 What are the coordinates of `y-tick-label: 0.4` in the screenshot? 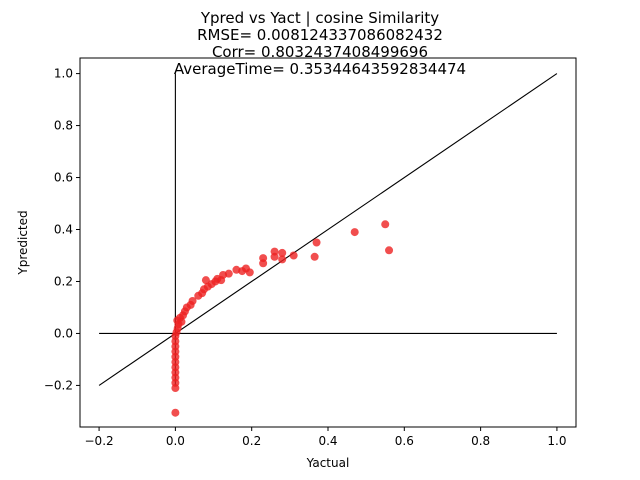 It's located at (63, 230).